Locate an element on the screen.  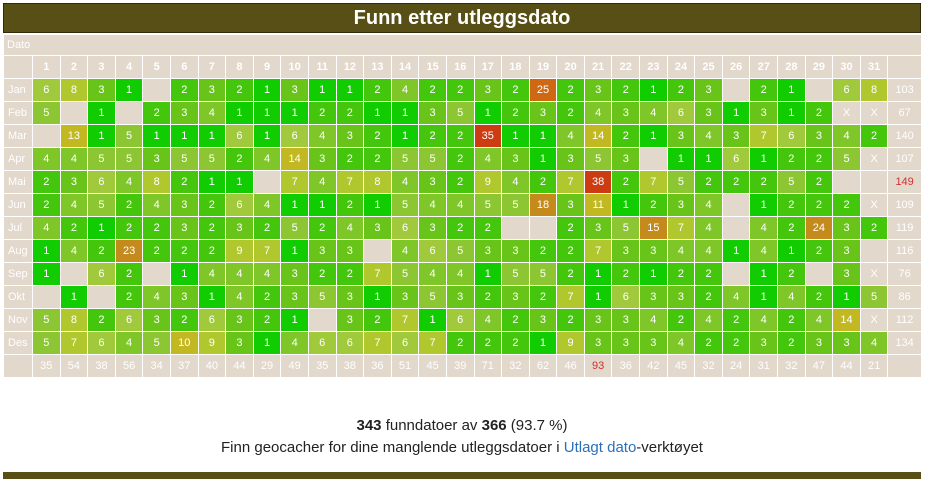
placed-date-tool-link: Utlagt dato is located at coordinates (600, 447).